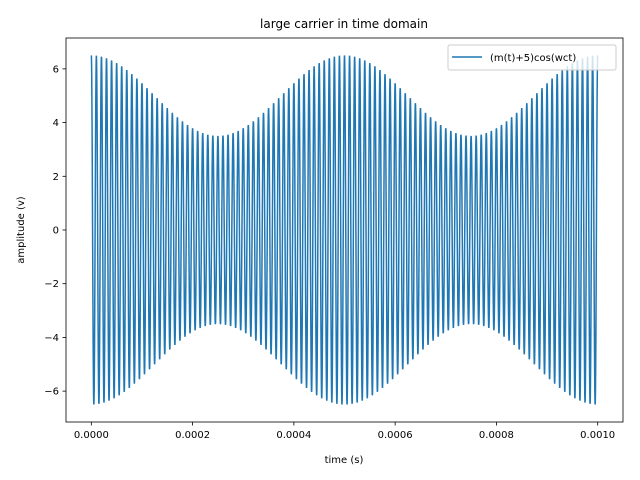 This screenshot has height=480, width=640. What do you see at coordinates (51, 338) in the screenshot?
I see `y-tick-label: −4` at bounding box center [51, 338].